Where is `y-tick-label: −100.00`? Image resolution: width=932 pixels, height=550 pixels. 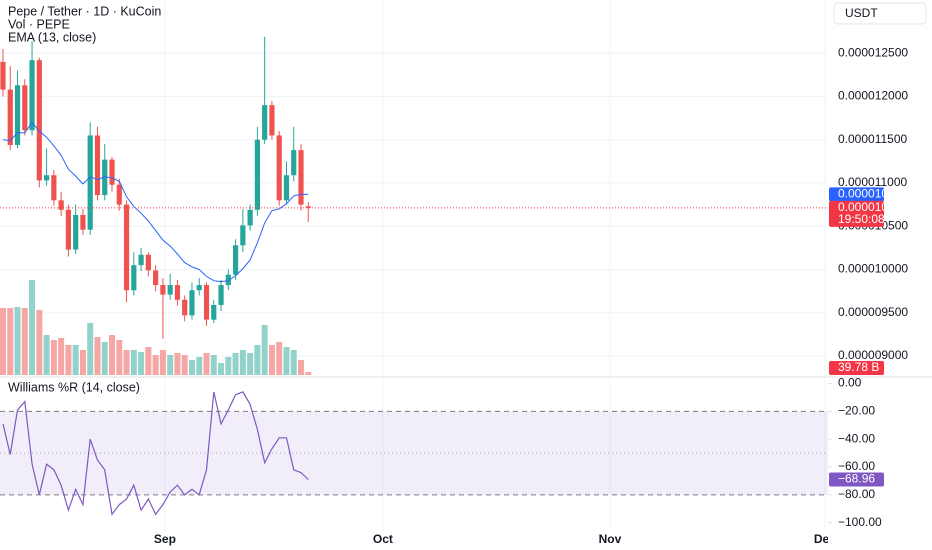 y-tick-label: −100.00 is located at coordinates (860, 522).